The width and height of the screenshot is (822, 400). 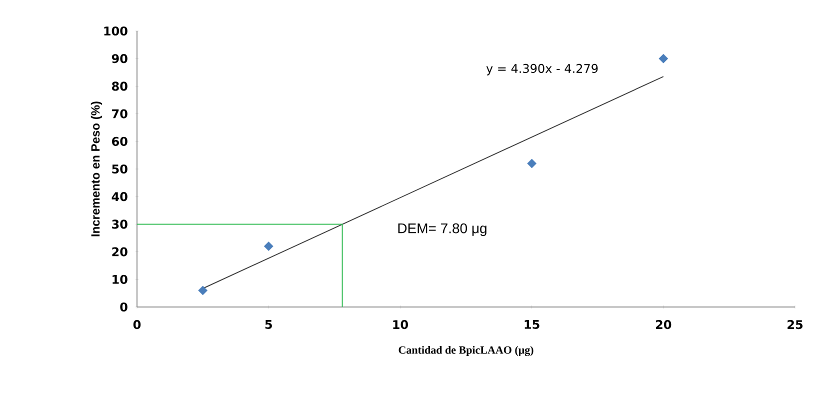 What do you see at coordinates (96, 169) in the screenshot?
I see `y-axis-title: Incremento en Peso (%)` at bounding box center [96, 169].